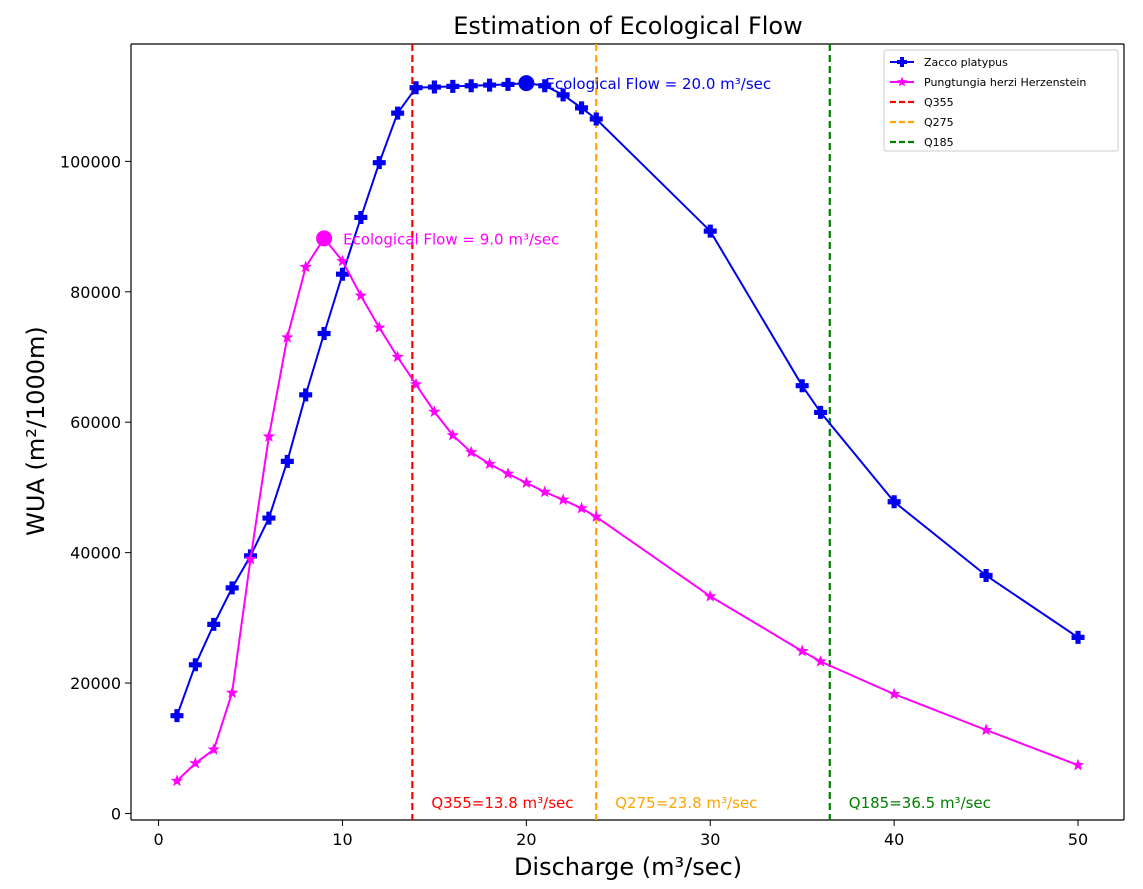 The height and width of the screenshot is (889, 1143). Describe the element at coordinates (920, 803) in the screenshot. I see `vline-label-q185: Q185=36.5 m³/sec` at that location.